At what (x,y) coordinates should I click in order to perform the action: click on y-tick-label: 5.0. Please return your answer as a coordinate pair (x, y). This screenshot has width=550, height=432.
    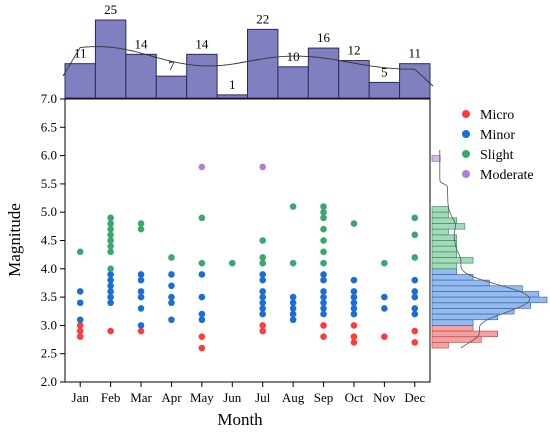
    Looking at the image, I should click on (49, 211).